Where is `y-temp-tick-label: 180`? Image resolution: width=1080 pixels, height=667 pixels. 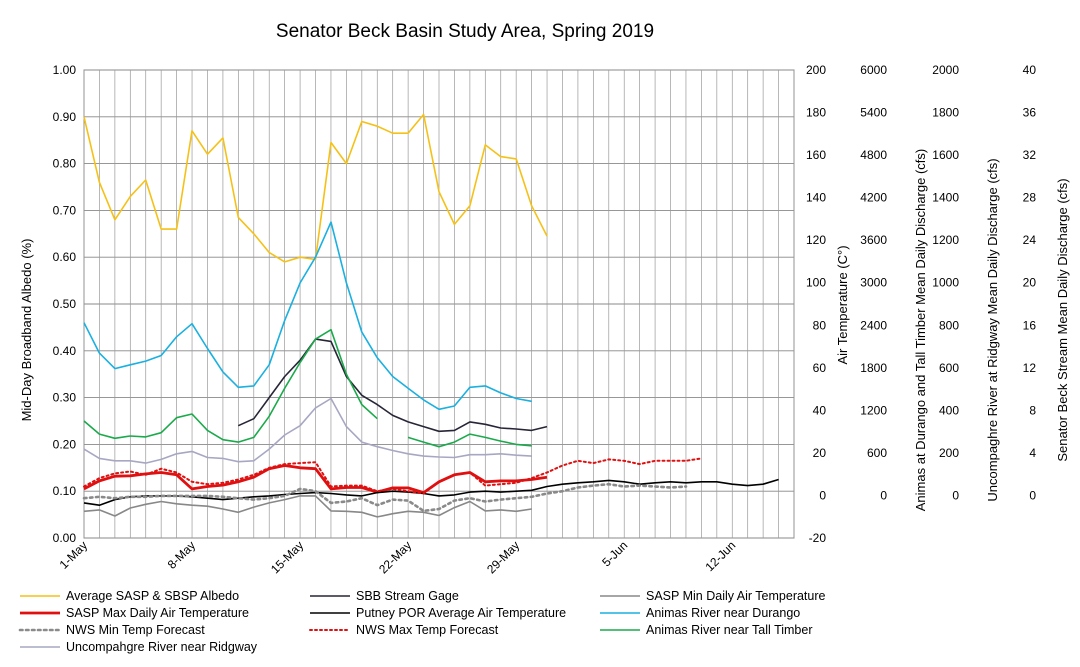 y-temp-tick-label: 180 is located at coordinates (816, 113).